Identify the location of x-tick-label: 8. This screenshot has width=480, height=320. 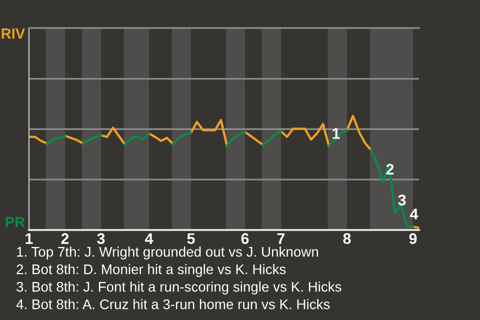
(347, 238).